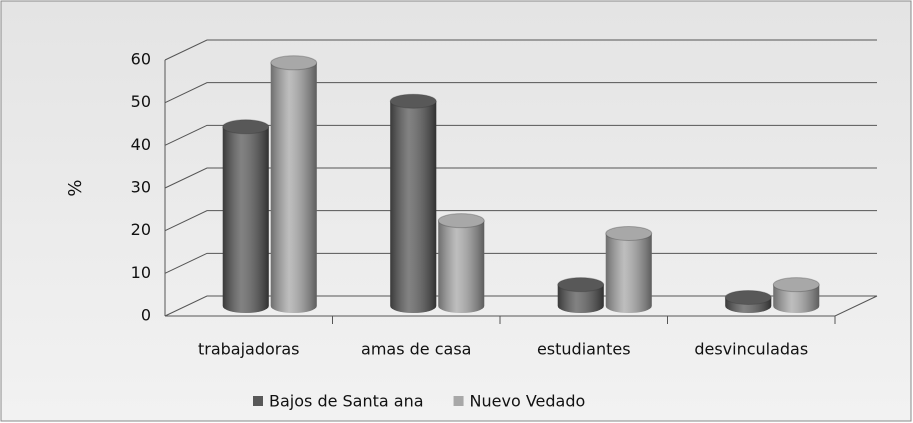 The height and width of the screenshot is (423, 913). Describe the element at coordinates (249, 349) in the screenshot. I see `x-tick-label: trabajadoras` at that location.